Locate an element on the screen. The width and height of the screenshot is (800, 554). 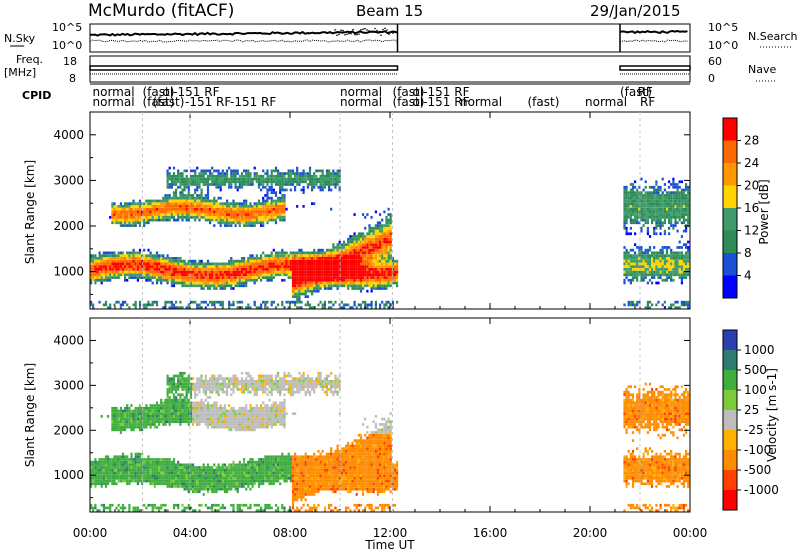
nave-tick-bottom: 0 is located at coordinates (711, 78).